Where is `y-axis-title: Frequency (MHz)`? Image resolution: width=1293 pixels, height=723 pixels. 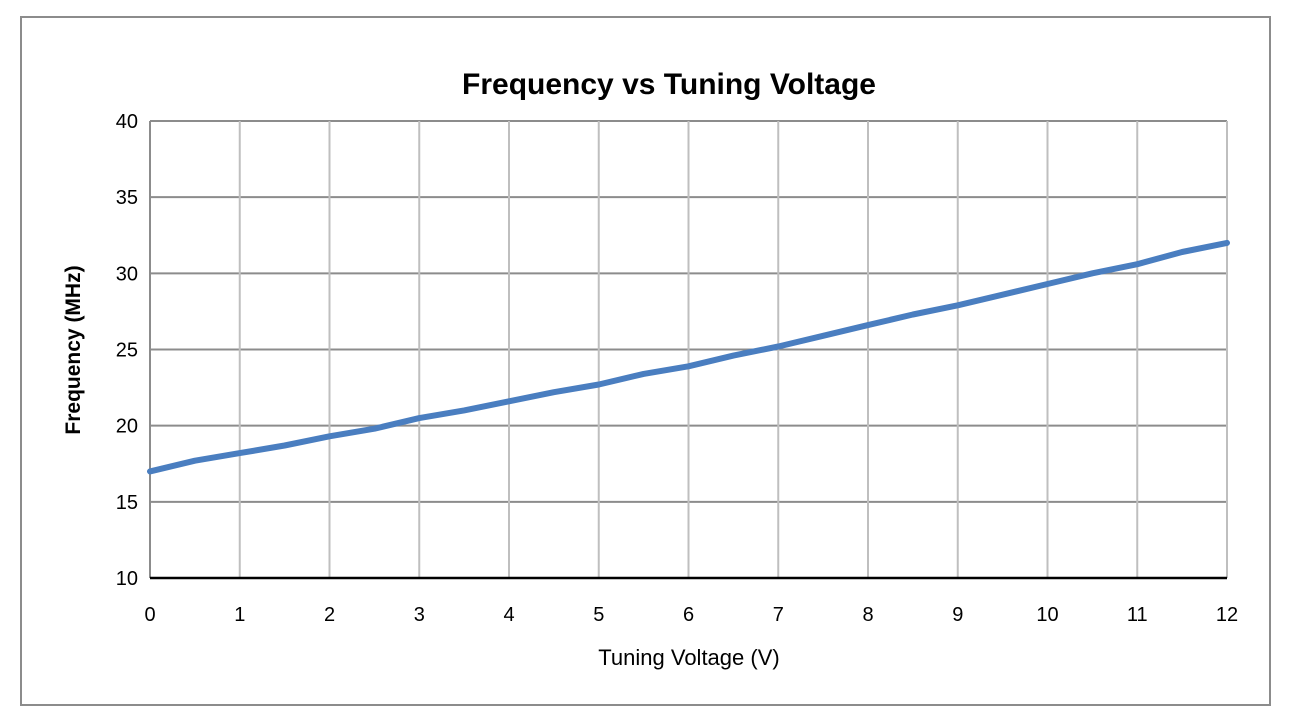
y-axis-title: Frequency (MHz) is located at coordinates (73, 349).